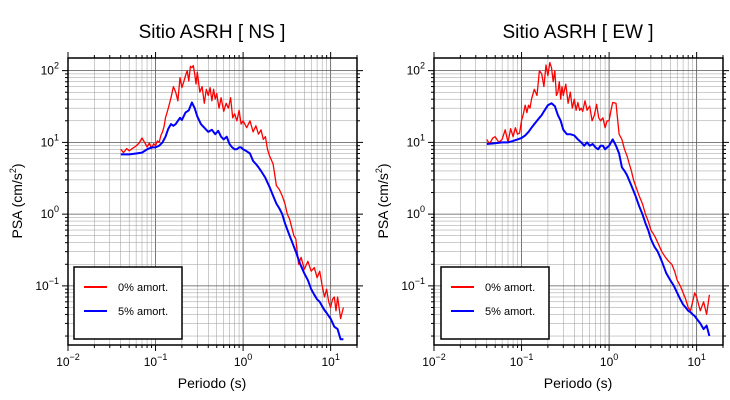 The height and width of the screenshot is (400, 730). What do you see at coordinates (212, 32) in the screenshot?
I see `chart-title: Sitio ASRH [ NS ]` at bounding box center [212, 32].